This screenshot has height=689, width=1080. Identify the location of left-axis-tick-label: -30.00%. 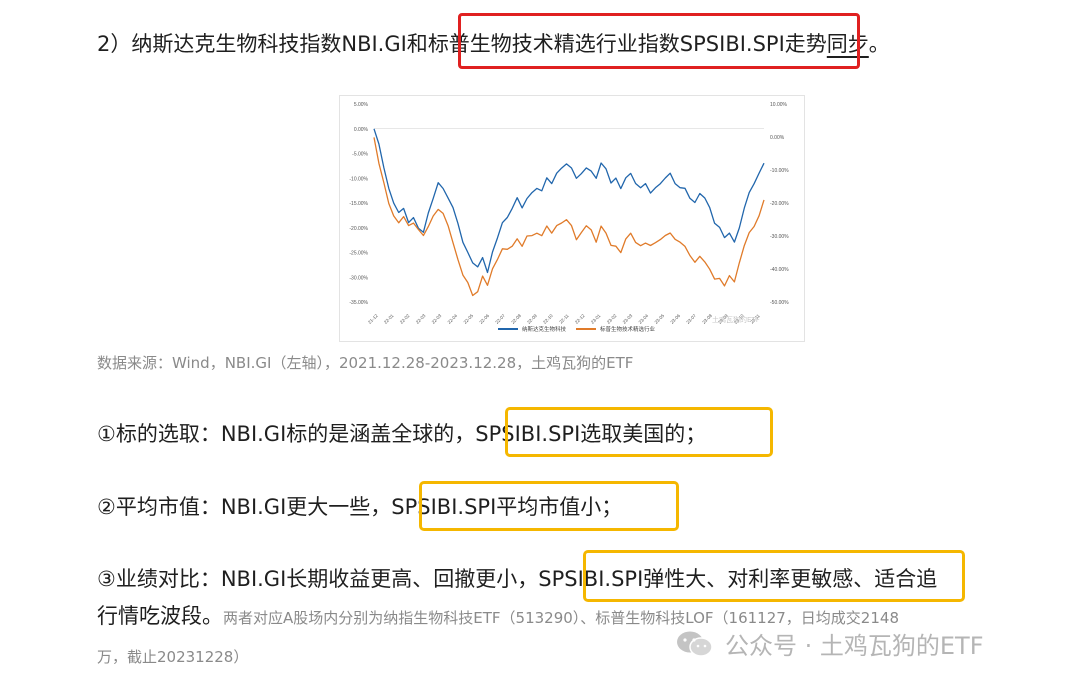
(358, 278).